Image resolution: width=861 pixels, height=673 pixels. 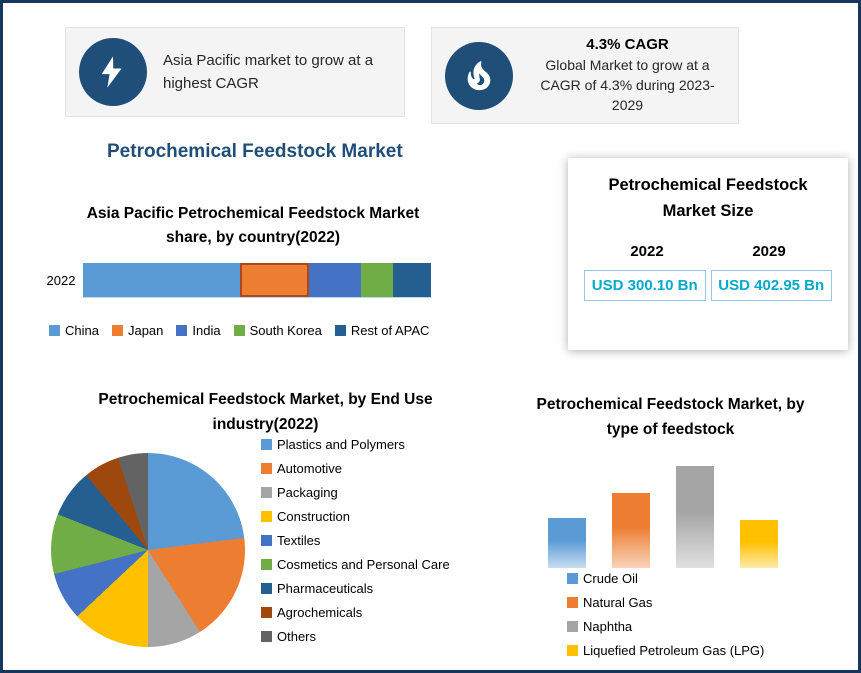 What do you see at coordinates (665, 602) in the screenshot?
I see `legend-item-natural-gas: Natural Gas` at bounding box center [665, 602].